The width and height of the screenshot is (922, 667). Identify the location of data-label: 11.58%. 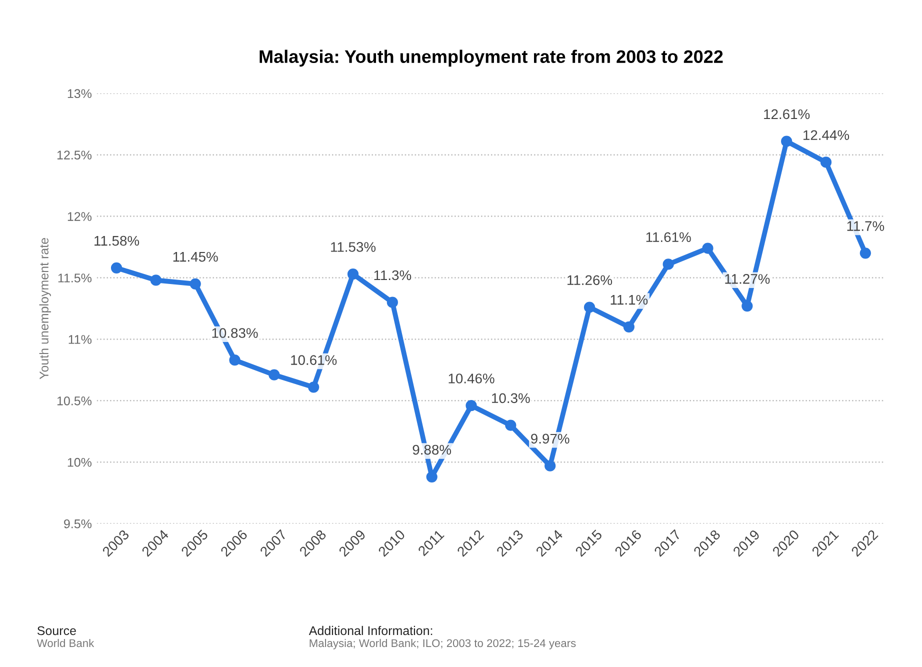
(117, 241).